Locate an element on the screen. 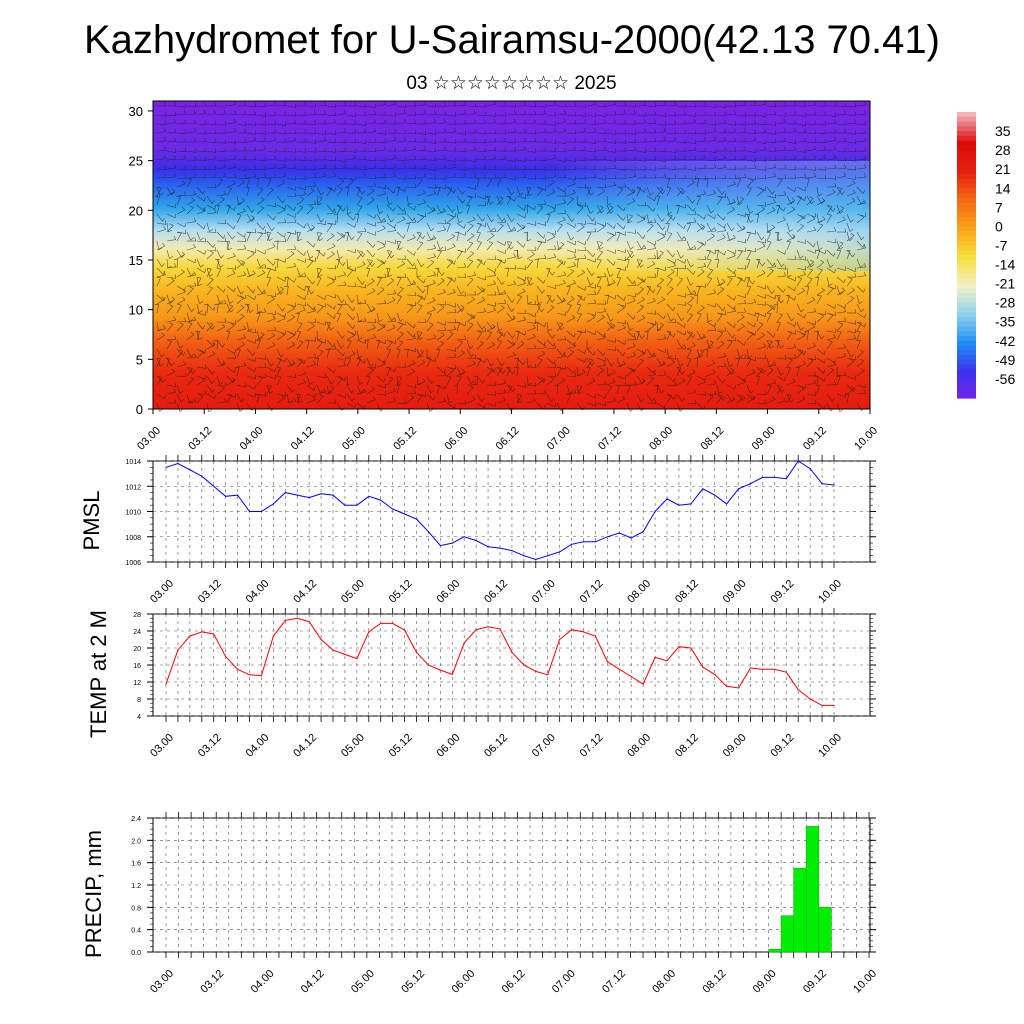 This screenshot has height=1024, width=1024. colorbar-label: 28 is located at coordinates (1003, 150).